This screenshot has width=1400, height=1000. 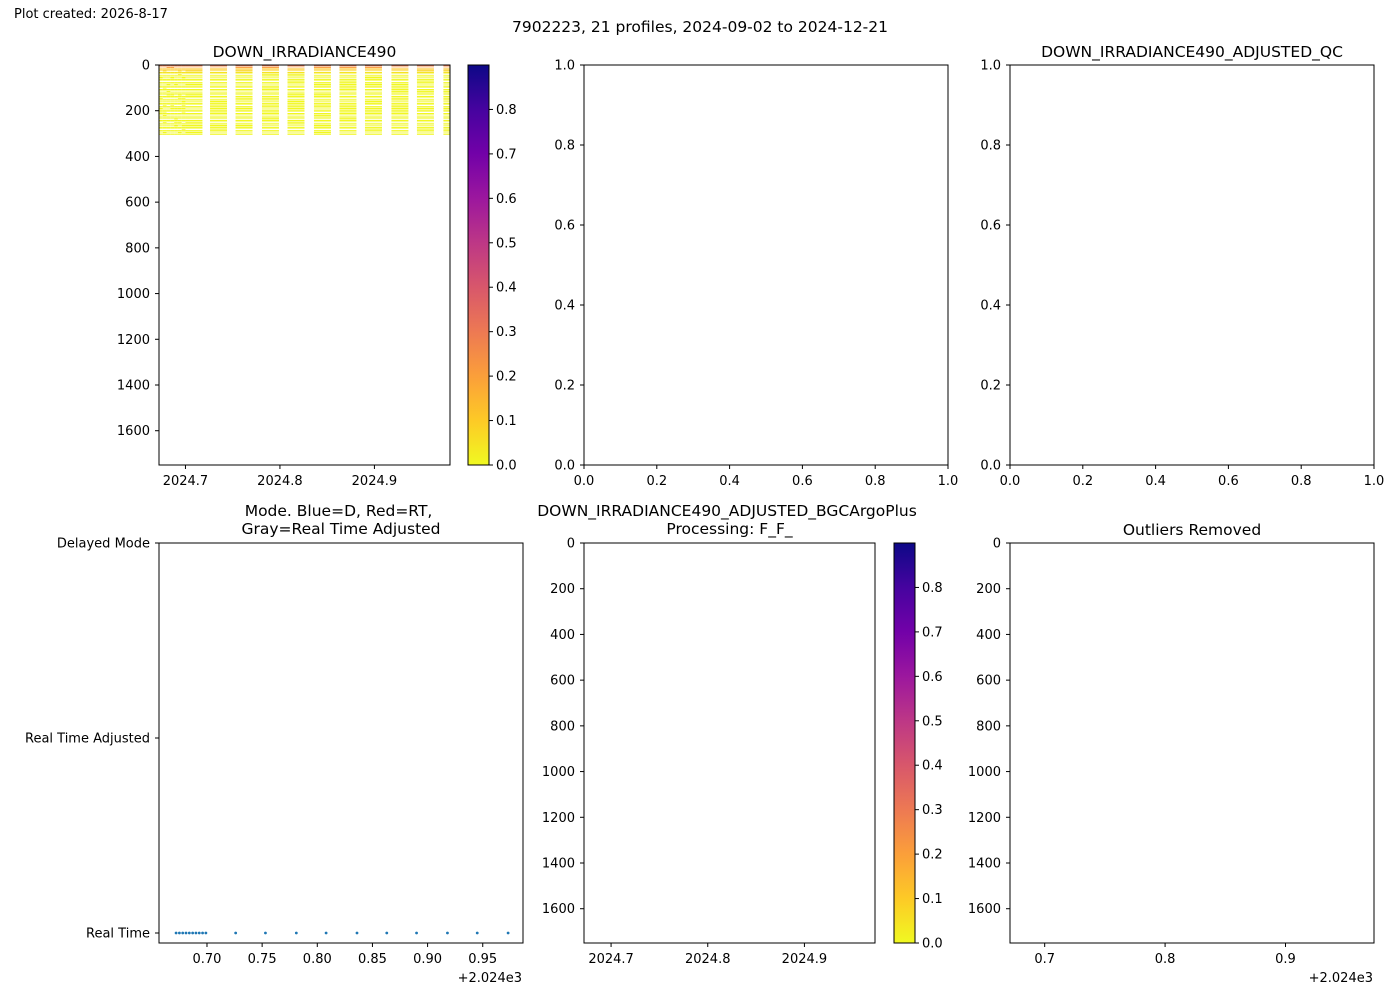 What do you see at coordinates (990, 226) in the screenshot?
I see `adjusted-qc-ytick-label: 0.6` at bounding box center [990, 226].